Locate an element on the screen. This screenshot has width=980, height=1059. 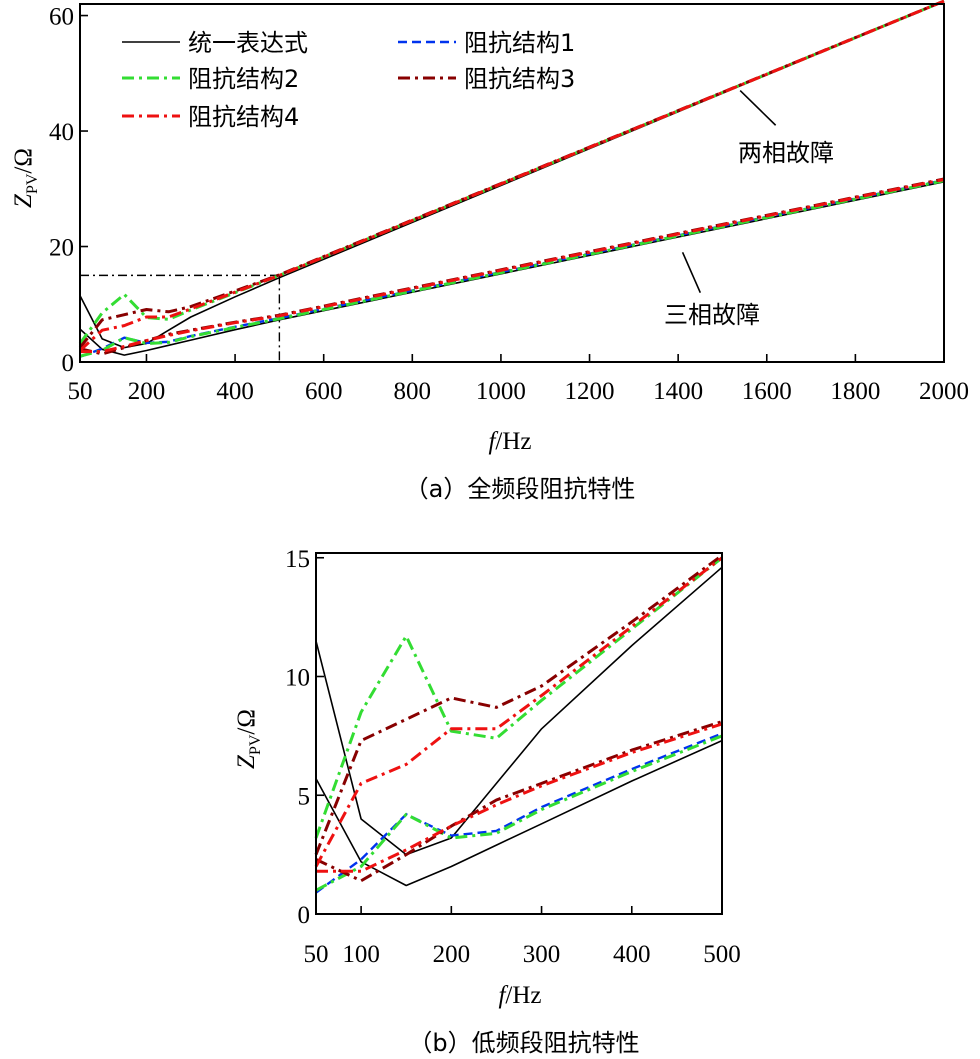
annotation-two-phase-fault: 两相故障 is located at coordinates (786, 153).